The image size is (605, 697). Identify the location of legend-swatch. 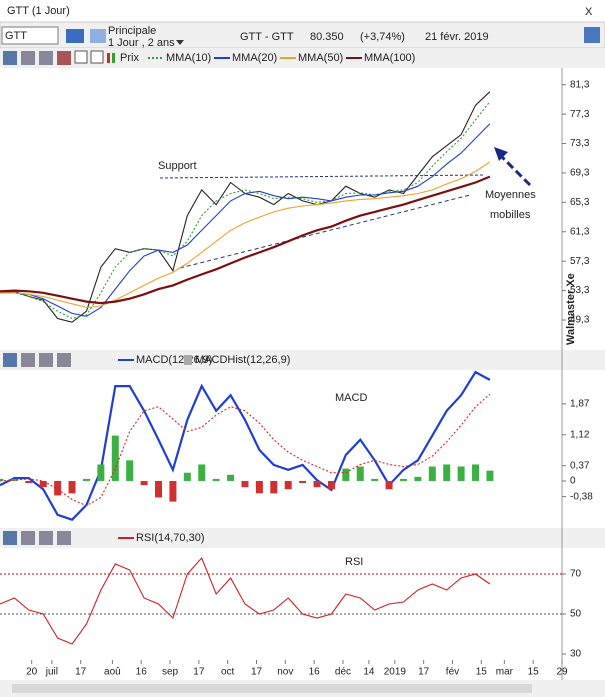
(188, 360).